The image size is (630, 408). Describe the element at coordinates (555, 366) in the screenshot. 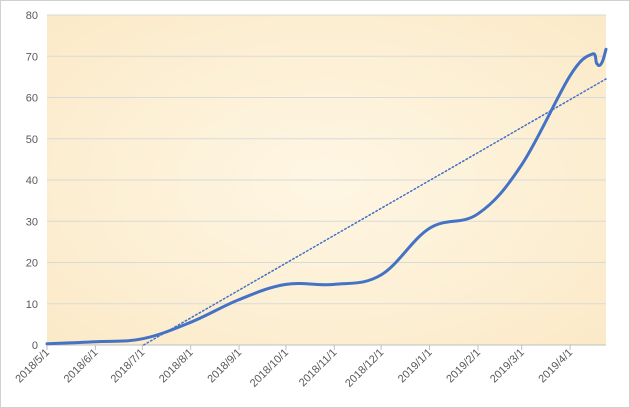

I see `x-tick-label: 2019/4/1` at that location.